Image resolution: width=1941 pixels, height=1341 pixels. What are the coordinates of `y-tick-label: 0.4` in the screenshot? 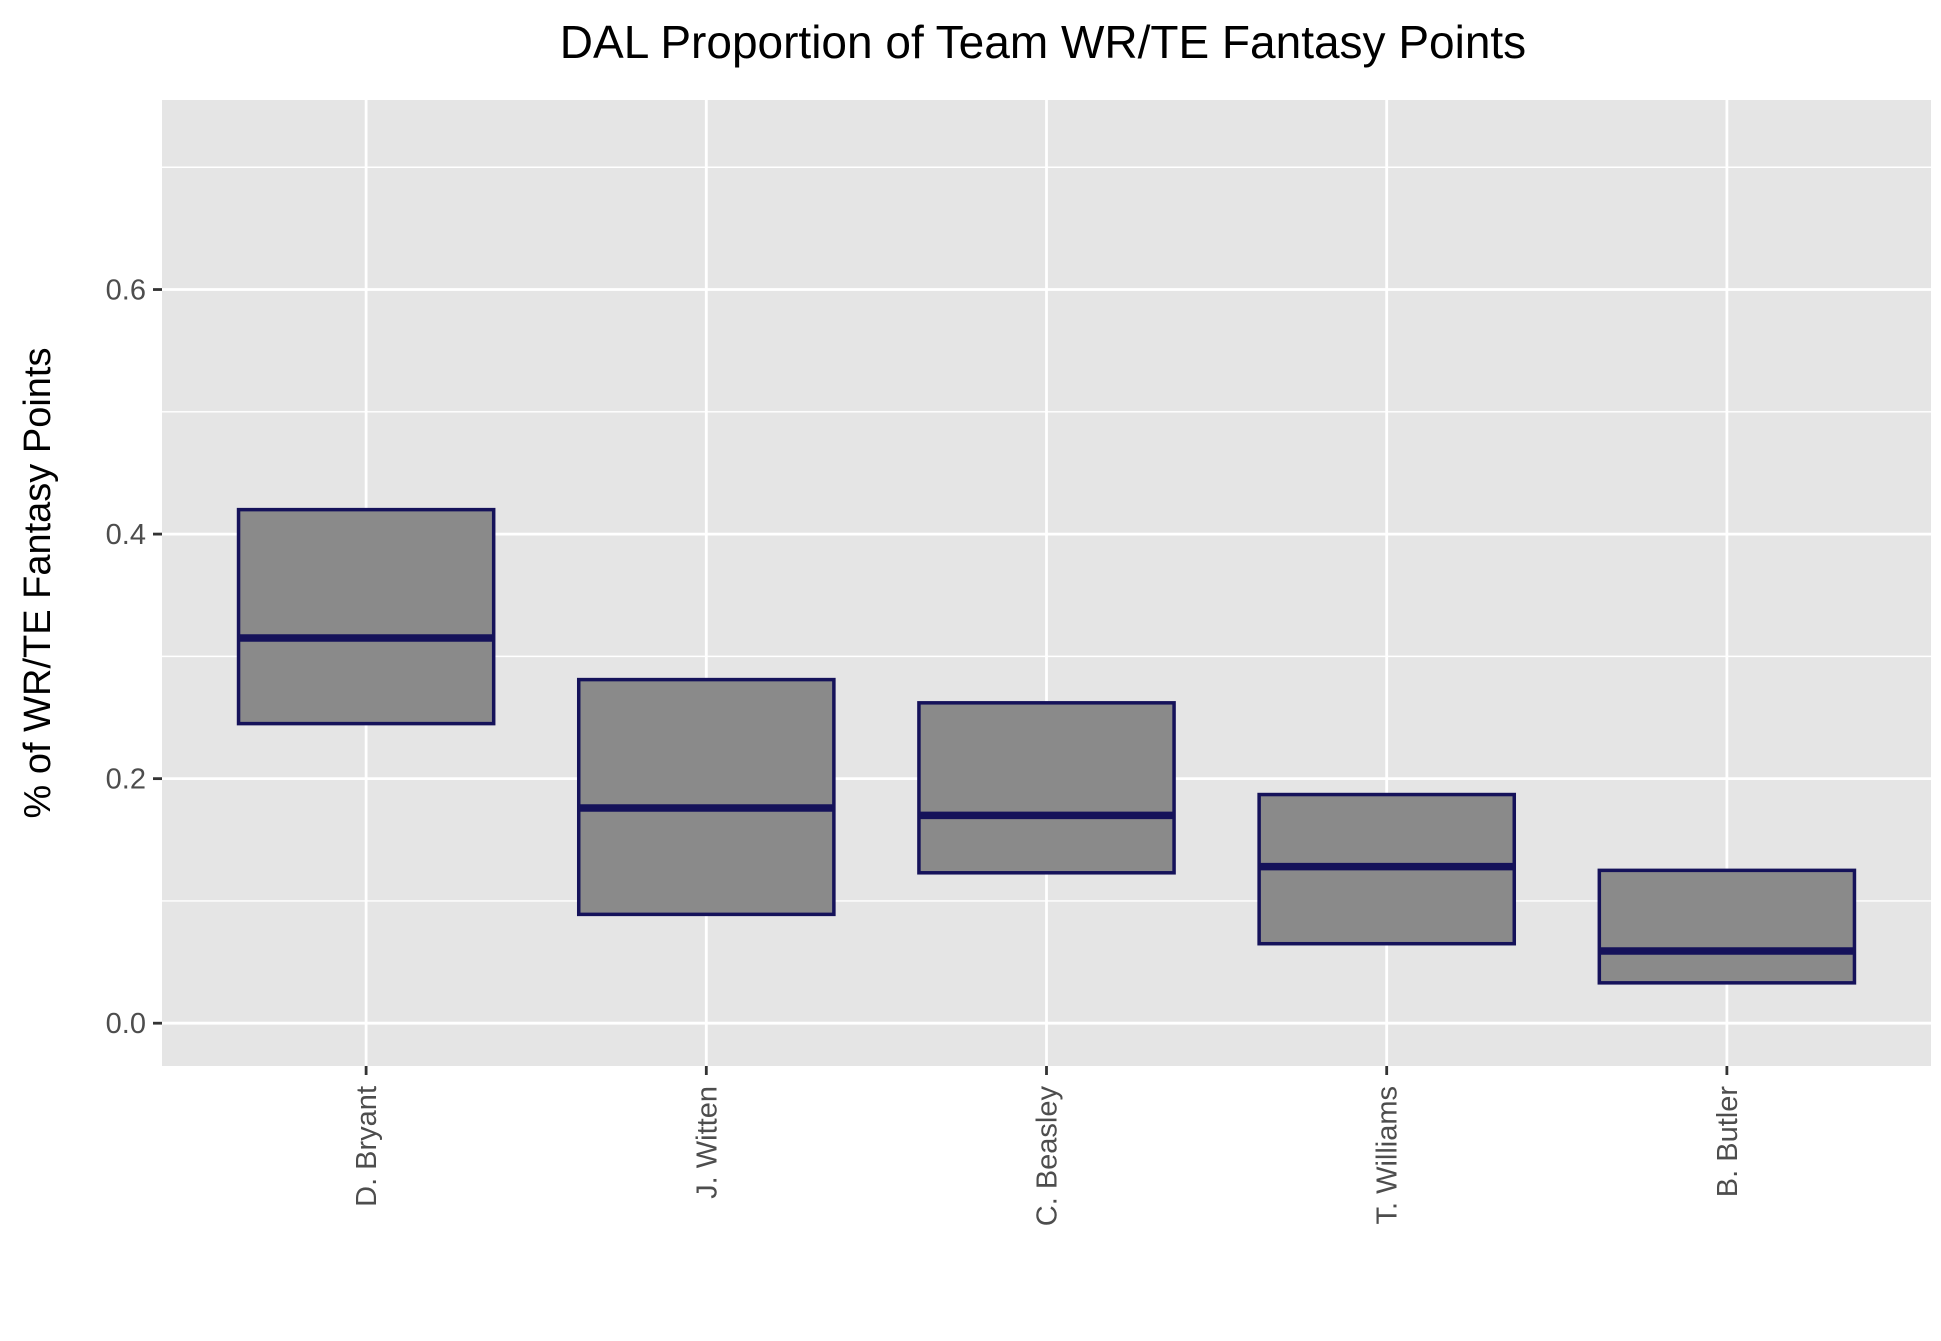 It's located at (126, 535).